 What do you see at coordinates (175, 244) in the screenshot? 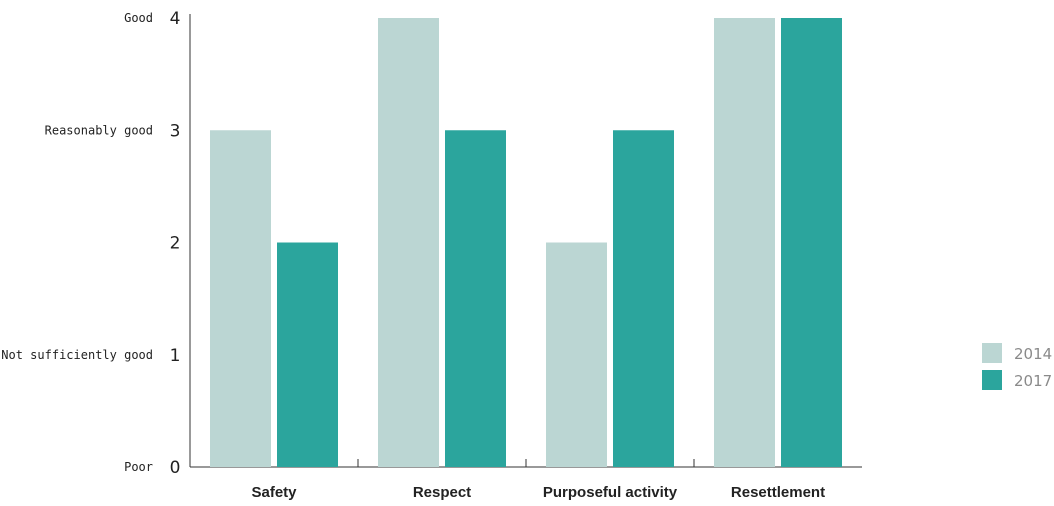
I see `y-tick-label: 2` at bounding box center [175, 244].